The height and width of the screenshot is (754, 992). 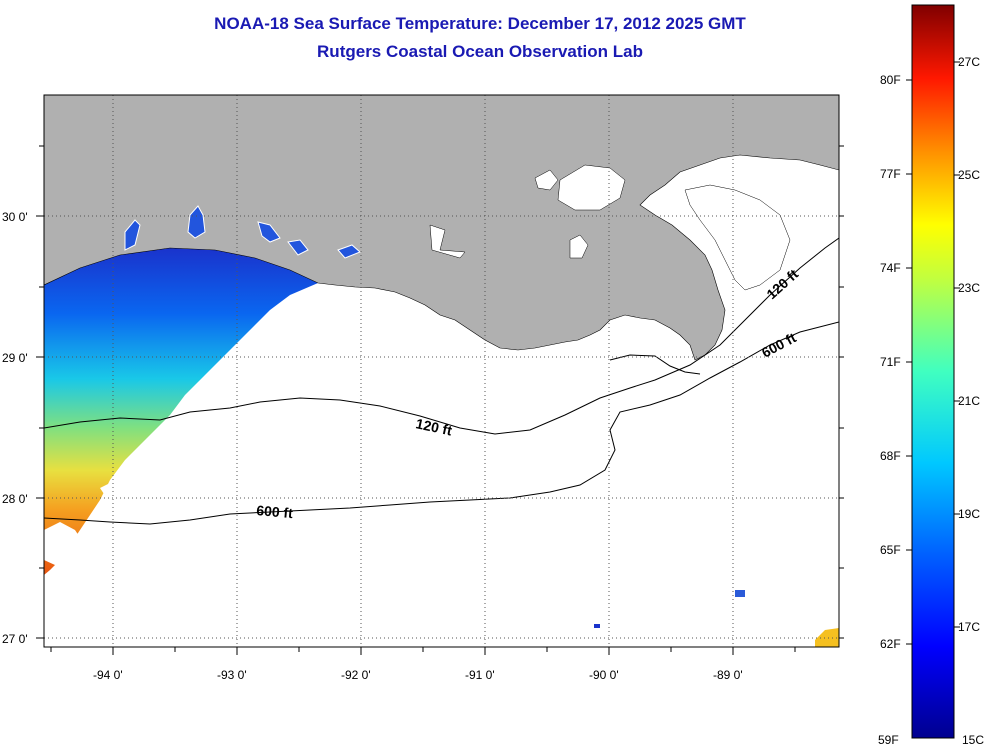 What do you see at coordinates (356, 675) in the screenshot?
I see `x-tick-label: -92 0'` at bounding box center [356, 675].